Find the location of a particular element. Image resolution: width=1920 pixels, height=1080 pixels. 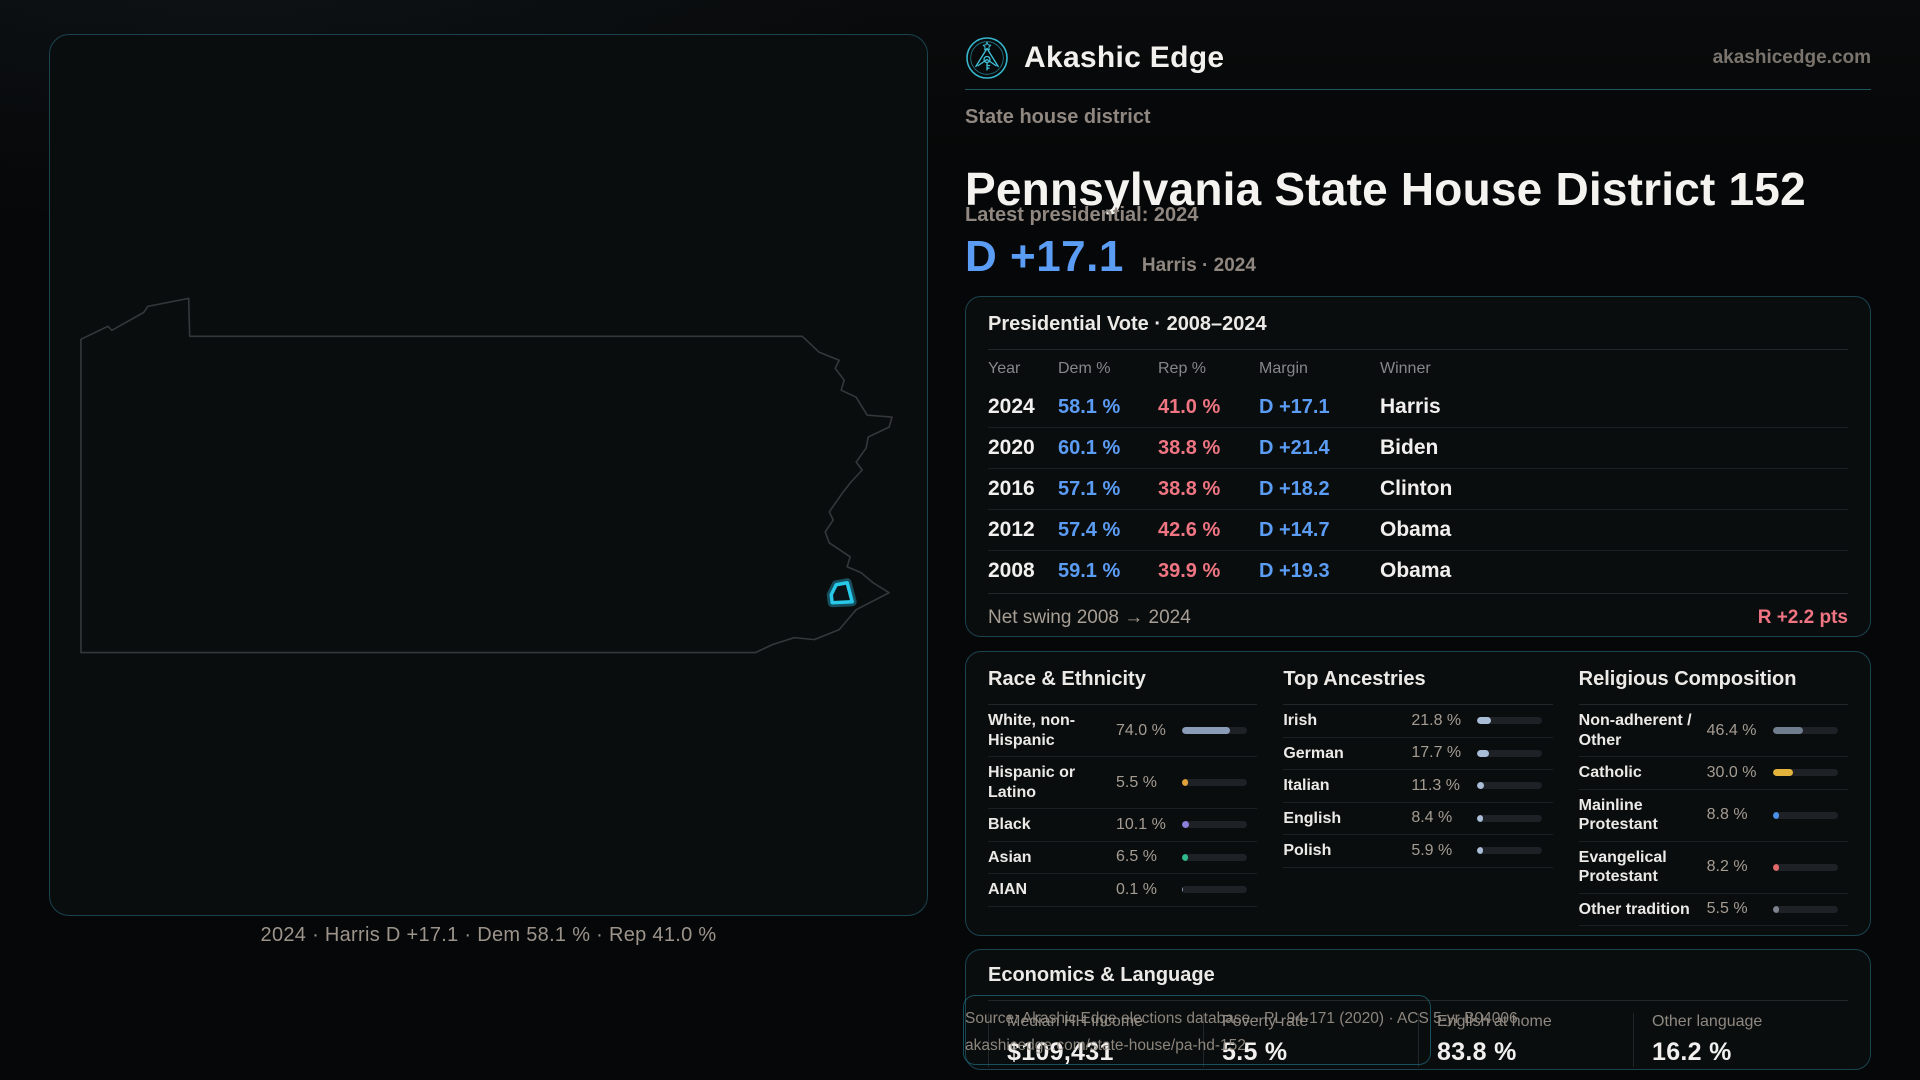

pennsylvania-map is located at coordinates (486, 475).